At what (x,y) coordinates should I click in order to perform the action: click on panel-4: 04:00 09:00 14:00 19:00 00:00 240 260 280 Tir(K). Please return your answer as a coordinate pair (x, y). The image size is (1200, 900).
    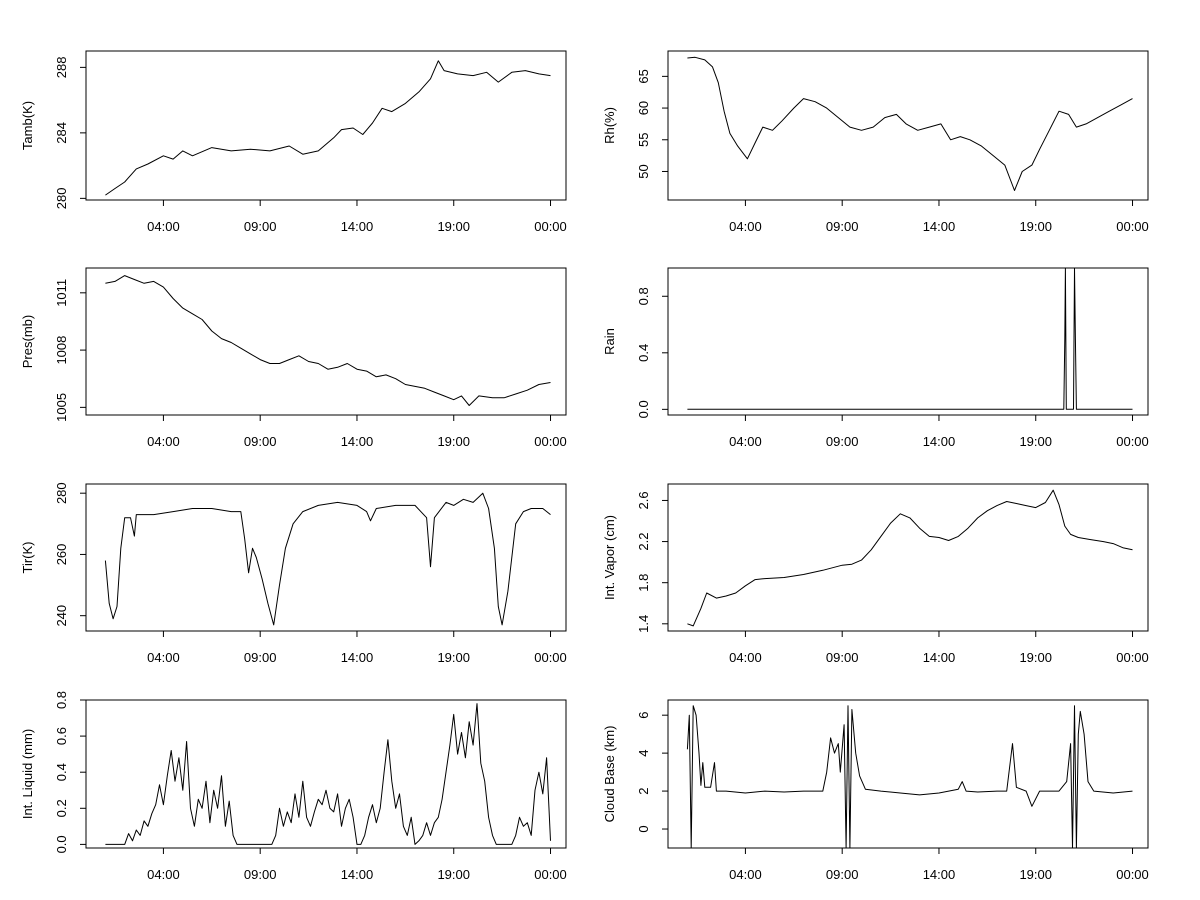
    Looking at the image, I should click on (293, 573).